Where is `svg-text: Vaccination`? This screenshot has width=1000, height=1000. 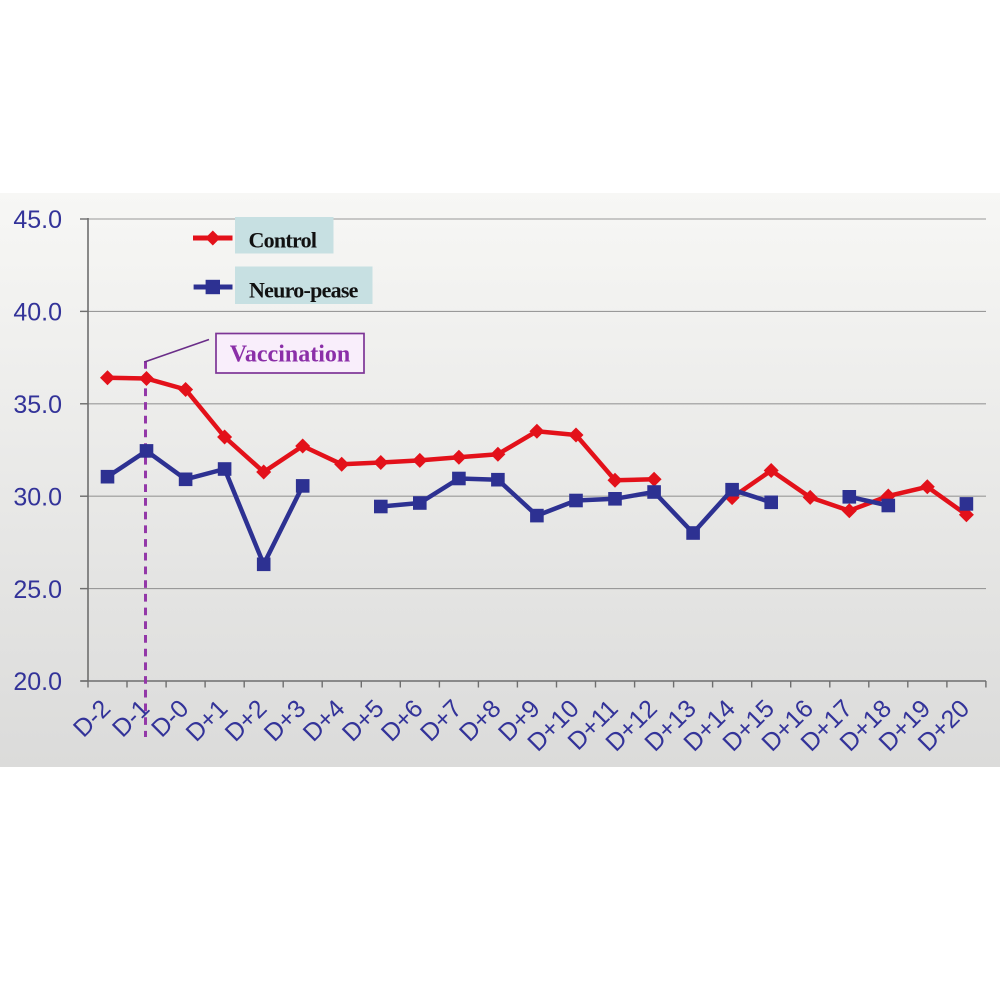
svg-text: Vaccination is located at coordinates (290, 355).